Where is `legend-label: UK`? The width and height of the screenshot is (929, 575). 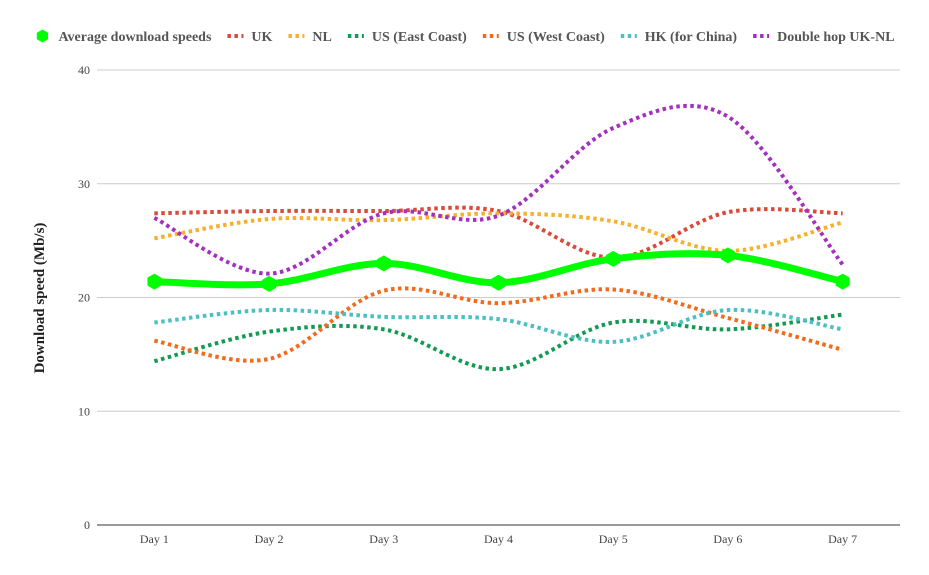
legend-label: UK is located at coordinates (261, 37).